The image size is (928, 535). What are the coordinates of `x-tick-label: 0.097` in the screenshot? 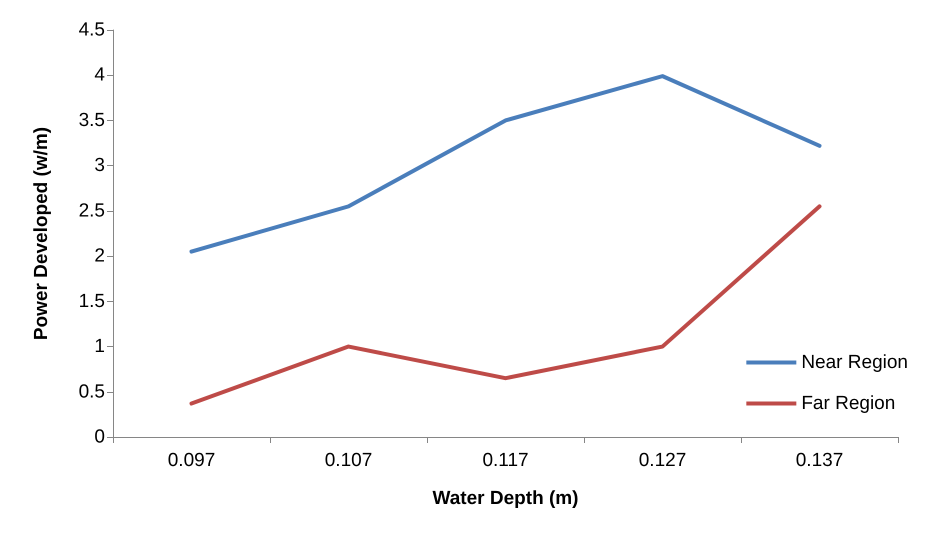 It's located at (192, 460).